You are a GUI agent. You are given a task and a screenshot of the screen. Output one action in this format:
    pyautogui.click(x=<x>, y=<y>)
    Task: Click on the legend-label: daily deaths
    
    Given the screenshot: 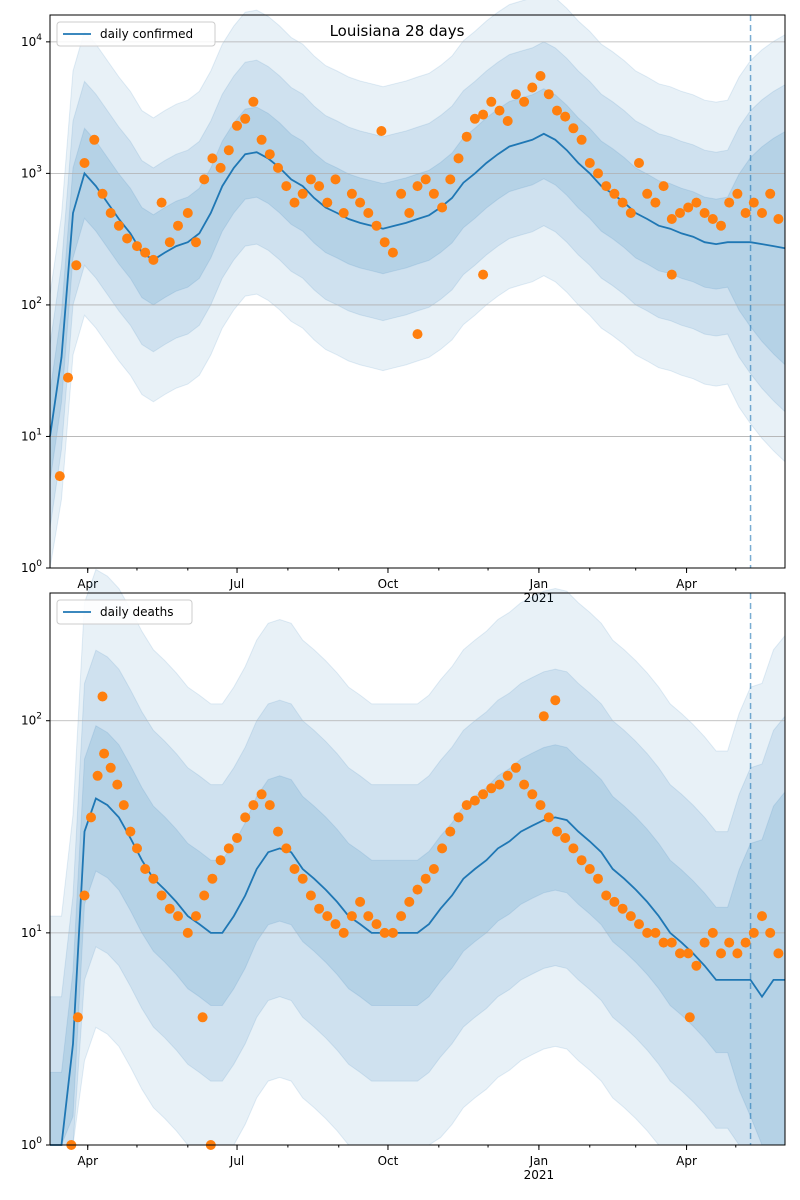 What is the action you would take?
    pyautogui.click(x=136, y=612)
    